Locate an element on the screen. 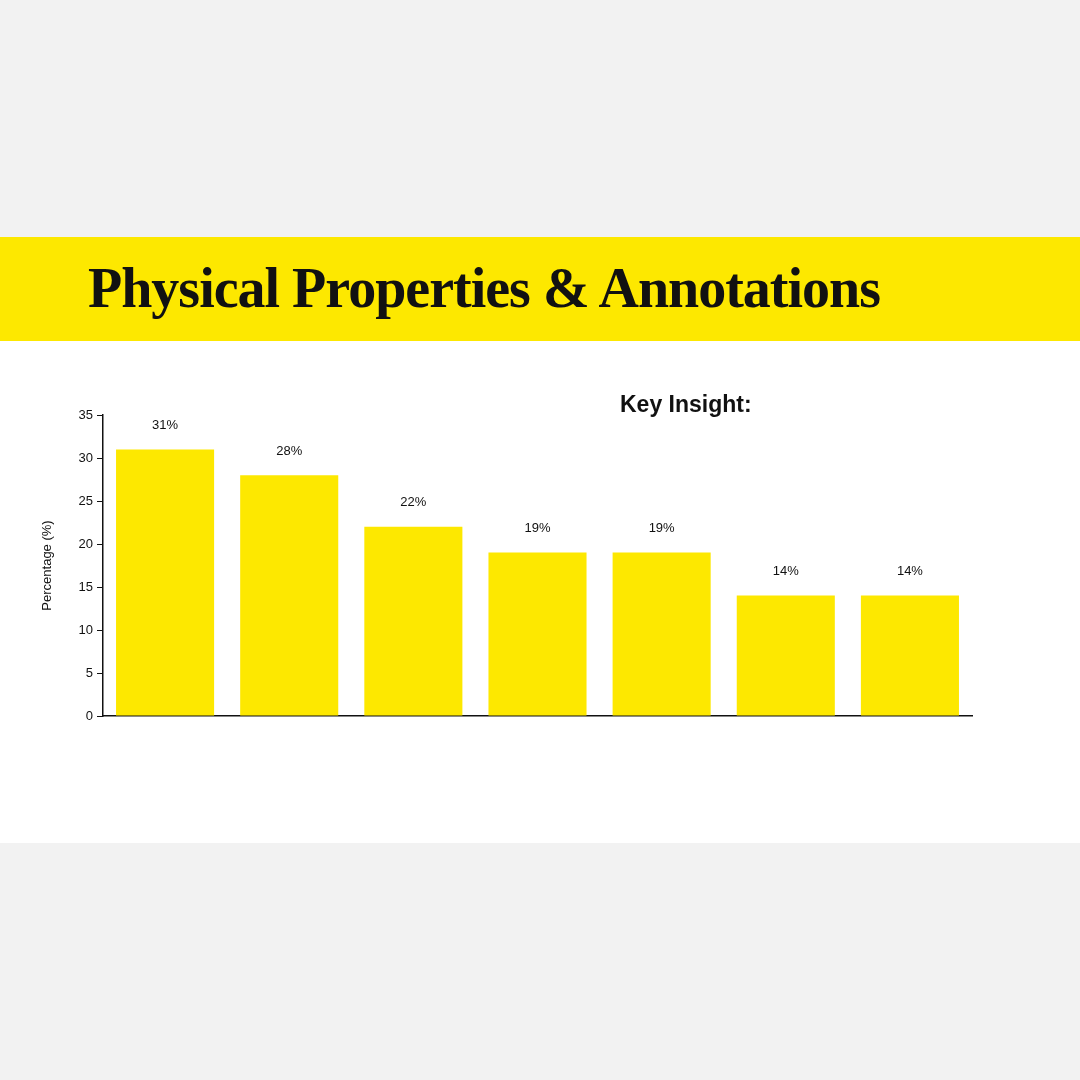 The height and width of the screenshot is (1080, 1080). y-tick-label: 10 is located at coordinates (85, 629).